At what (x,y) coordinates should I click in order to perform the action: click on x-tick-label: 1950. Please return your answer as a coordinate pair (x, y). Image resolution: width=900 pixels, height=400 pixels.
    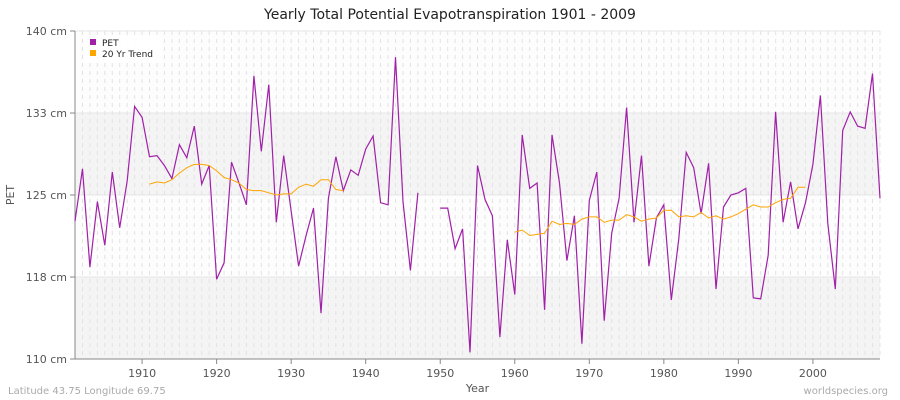
    Looking at the image, I should click on (440, 373).